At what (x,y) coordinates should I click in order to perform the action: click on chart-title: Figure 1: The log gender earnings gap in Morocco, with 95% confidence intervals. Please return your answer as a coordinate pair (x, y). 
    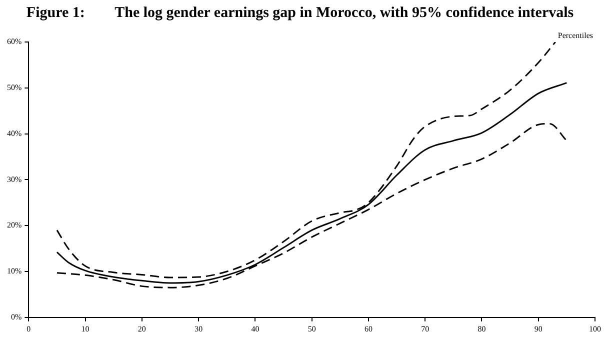
    Looking at the image, I should click on (300, 12).